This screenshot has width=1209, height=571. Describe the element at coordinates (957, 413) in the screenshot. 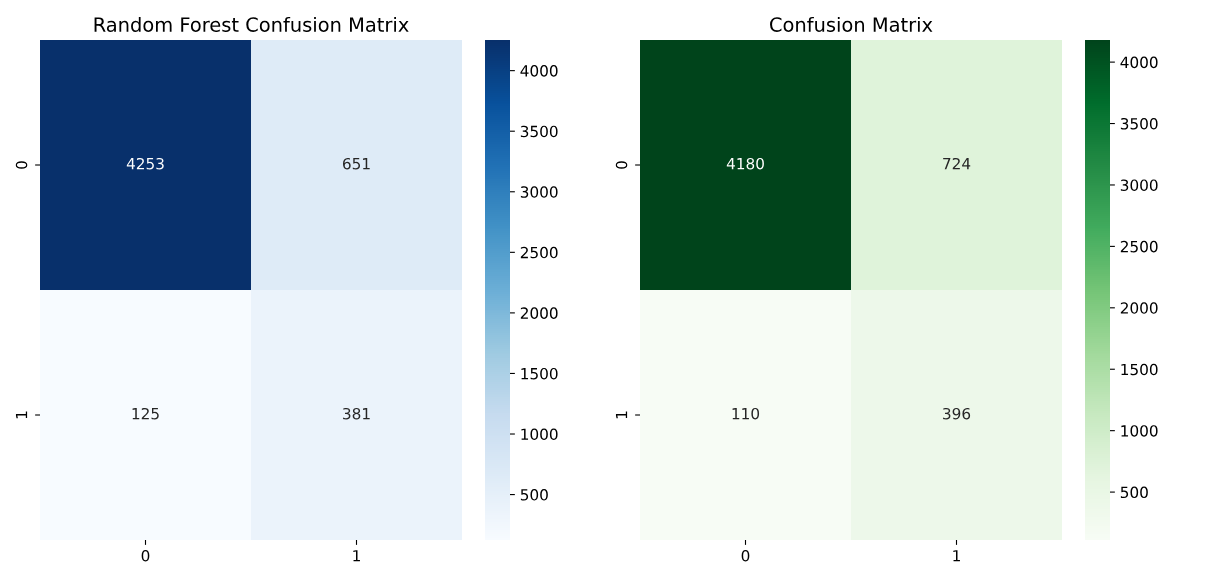

I see `data-label: 396` at that location.